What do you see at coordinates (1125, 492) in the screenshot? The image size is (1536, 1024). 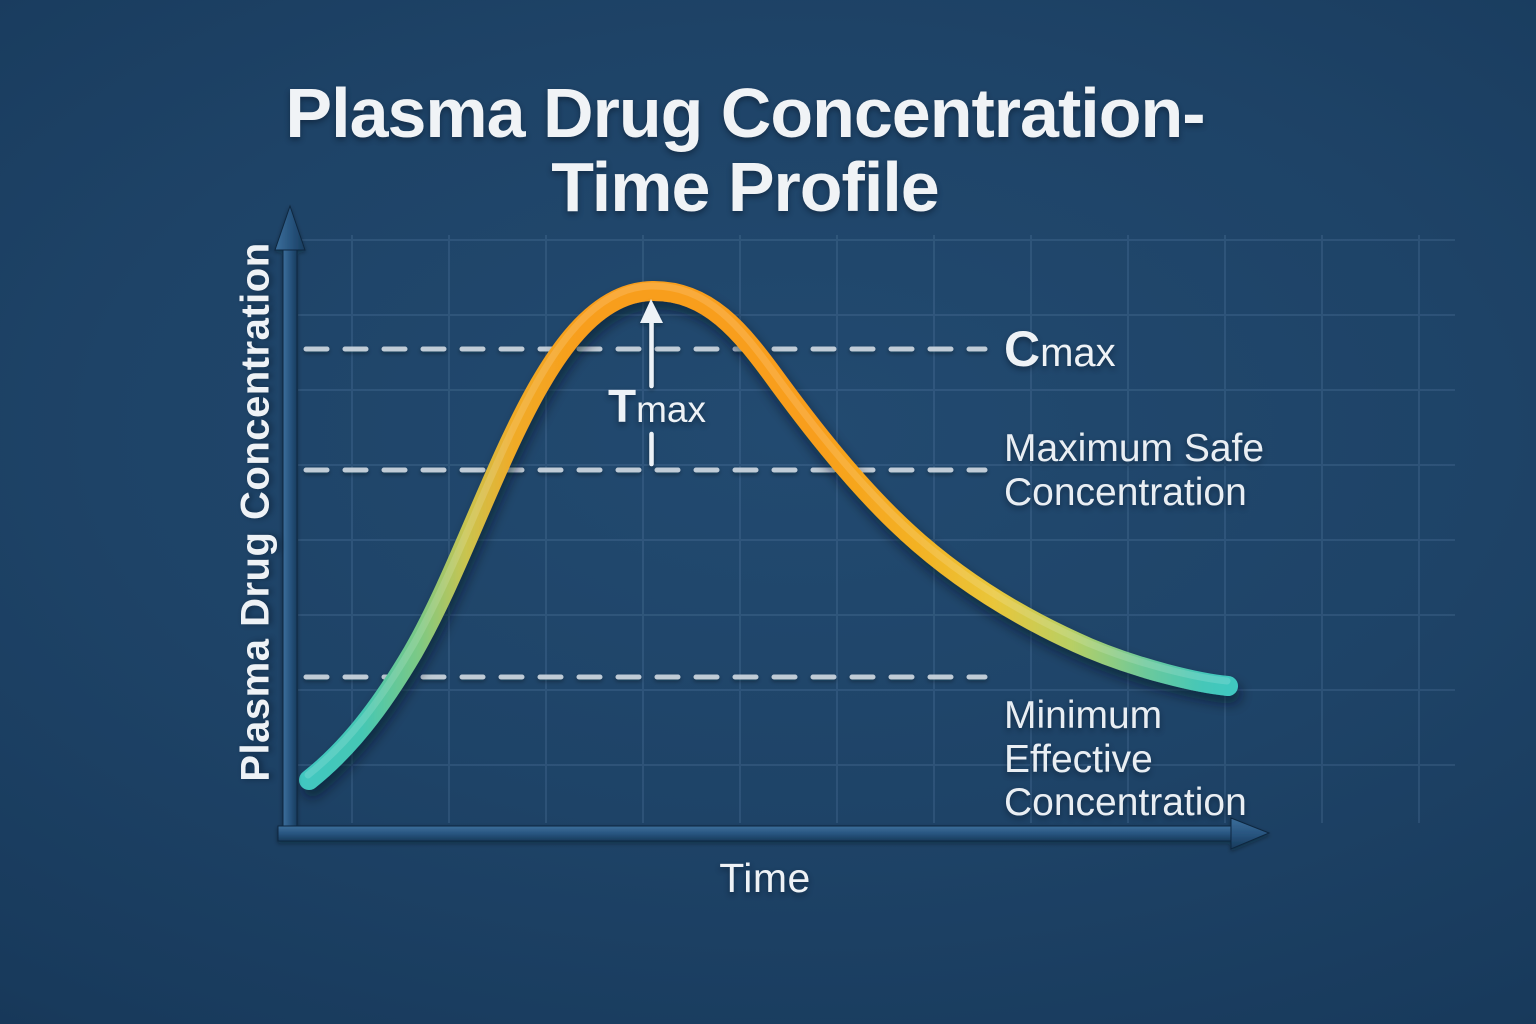 I see `max-safe-line2: Concentration` at bounding box center [1125, 492].